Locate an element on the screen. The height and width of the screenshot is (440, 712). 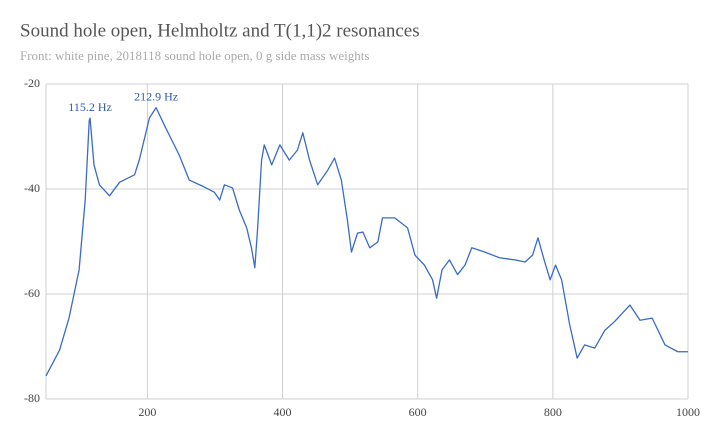
y-tick-label: -40 is located at coordinates (32, 188).